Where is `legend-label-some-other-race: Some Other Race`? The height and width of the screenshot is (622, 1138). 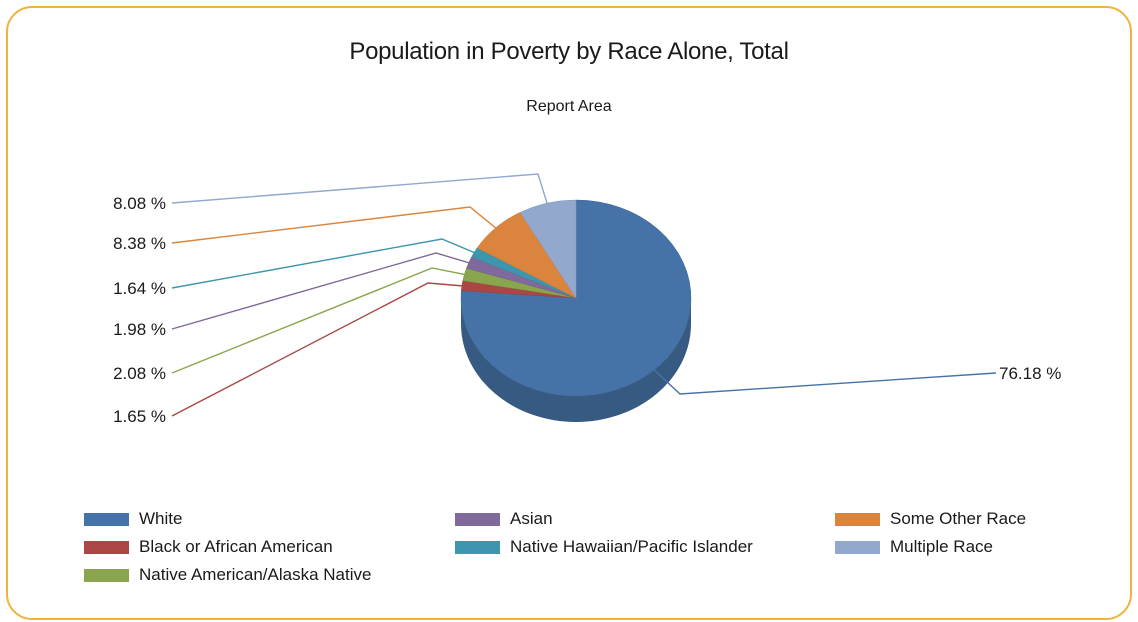 legend-label-some-other-race: Some Other Race is located at coordinates (958, 518).